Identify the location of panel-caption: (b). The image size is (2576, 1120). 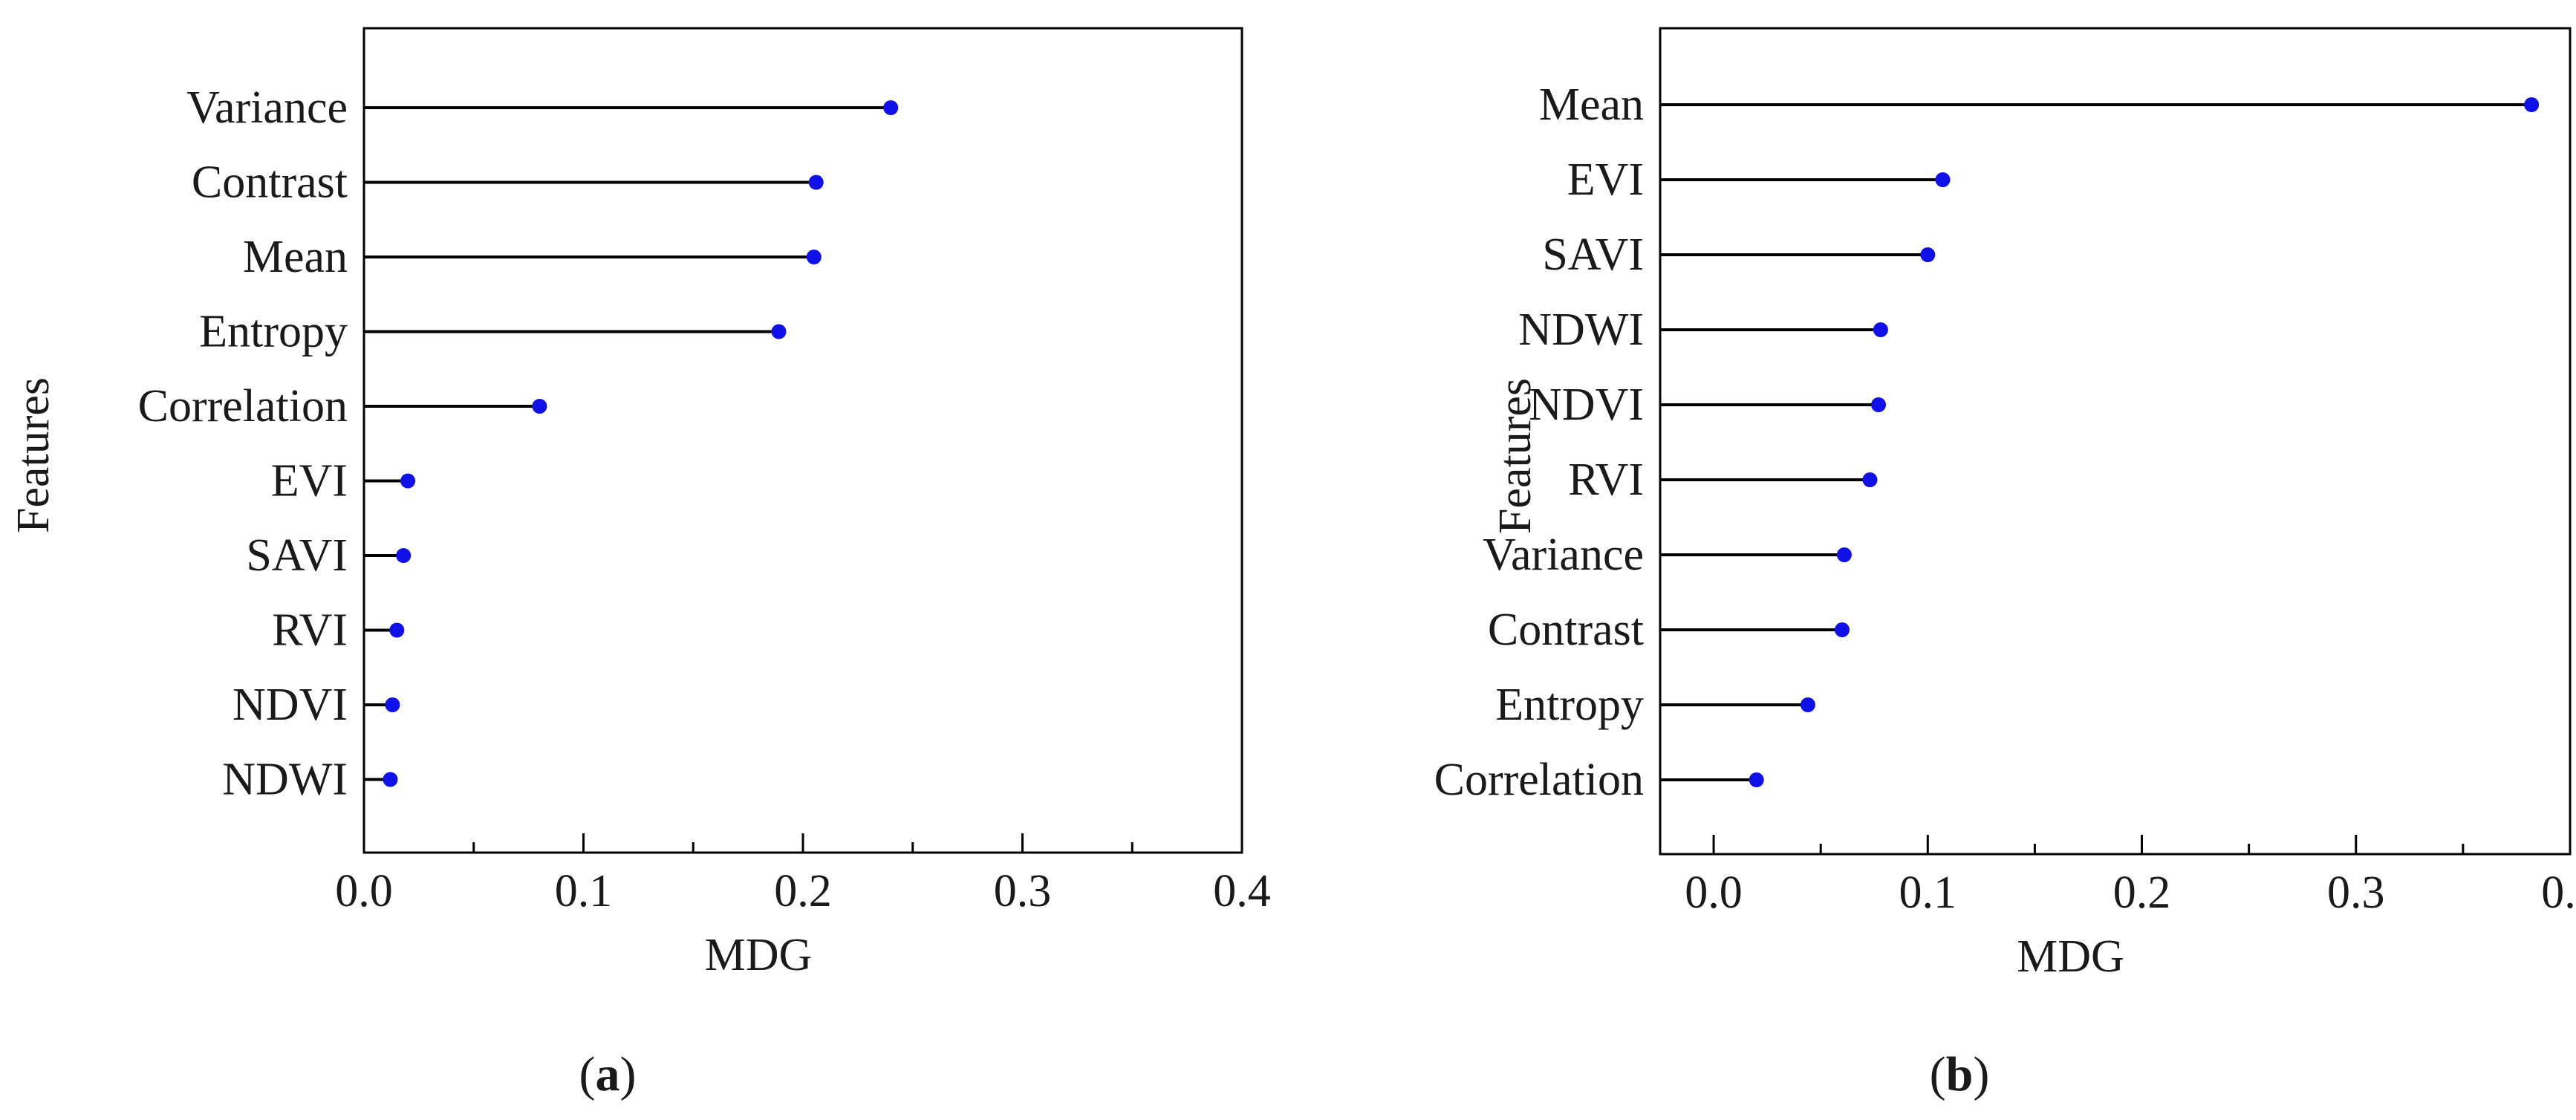
(1960, 1074).